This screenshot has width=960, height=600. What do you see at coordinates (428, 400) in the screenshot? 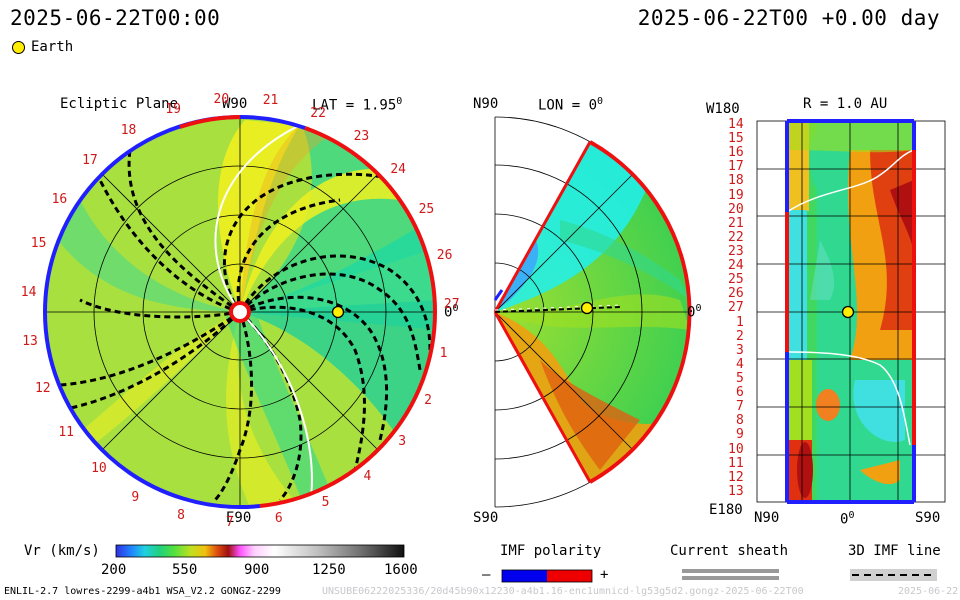
I see `carrington-label-2: 2` at bounding box center [428, 400].